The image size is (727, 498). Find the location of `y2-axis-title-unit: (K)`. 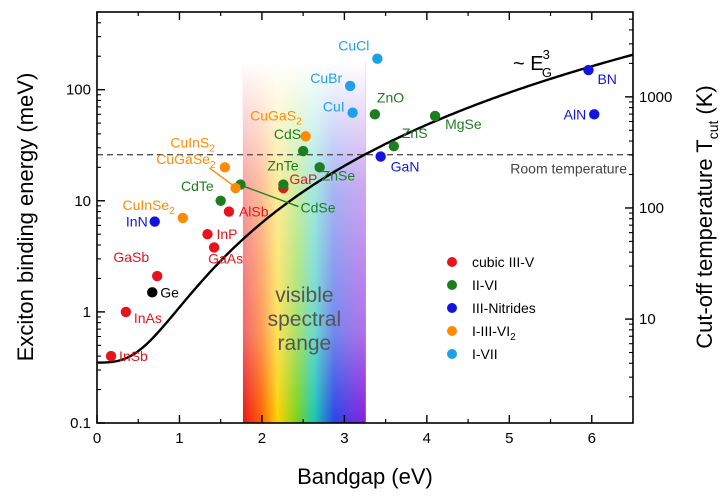

y2-axis-title-unit: (K) is located at coordinates (704, 99).